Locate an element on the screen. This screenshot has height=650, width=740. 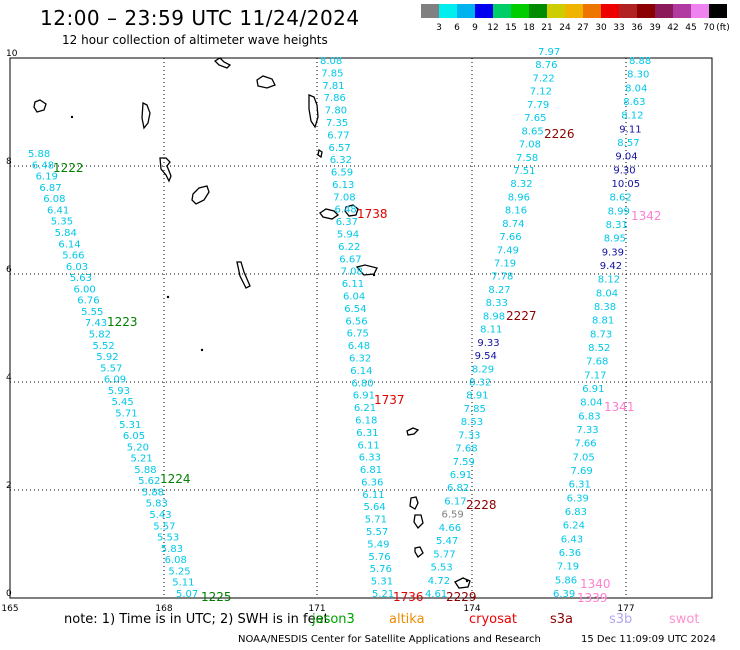
wave-height-value: 7.05 is located at coordinates (584, 457).